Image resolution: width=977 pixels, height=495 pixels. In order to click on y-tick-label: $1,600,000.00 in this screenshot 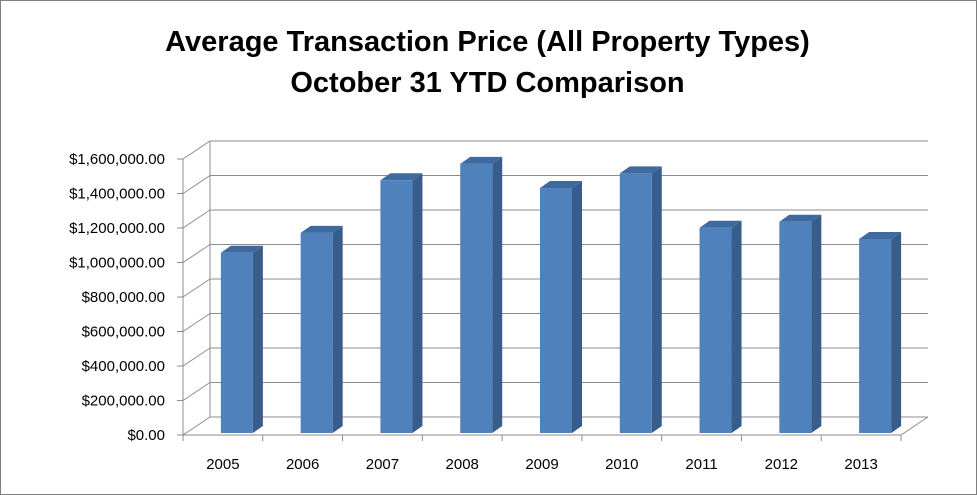, I will do `click(117, 159)`.